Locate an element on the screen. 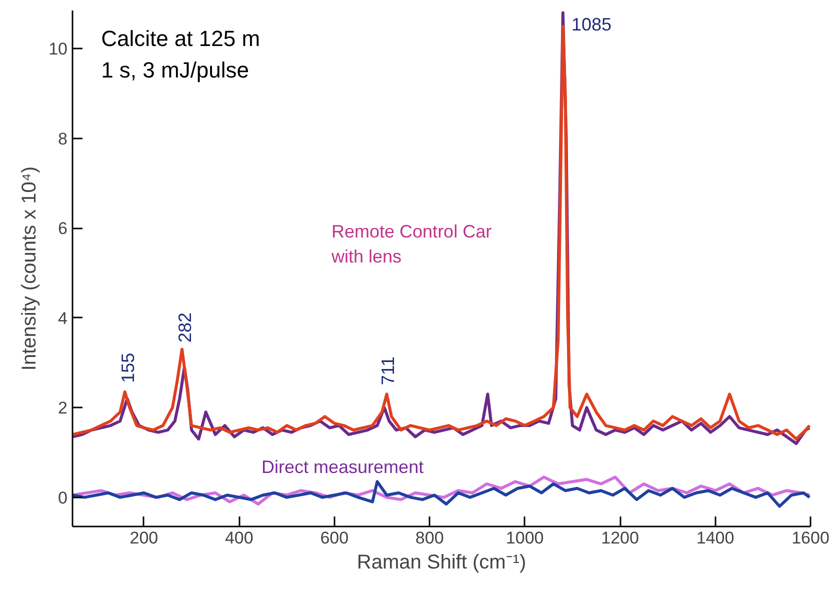 The image size is (840, 596). y-tick-label: 0 is located at coordinates (63, 498).